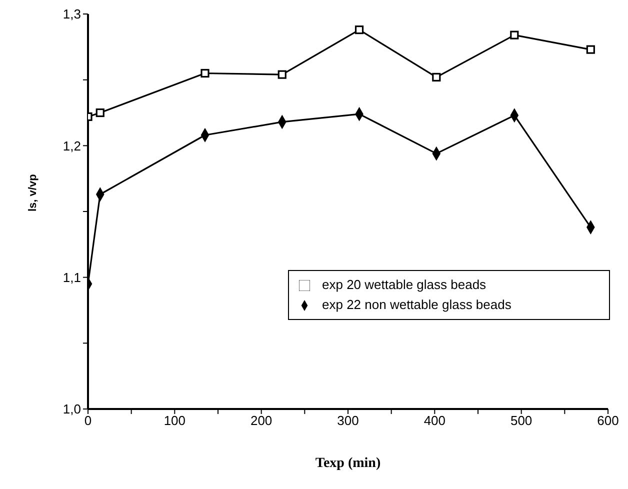 The image size is (628, 489). What do you see at coordinates (405, 285) in the screenshot?
I see `legend-label: exp 20 wettable glass beads` at bounding box center [405, 285].